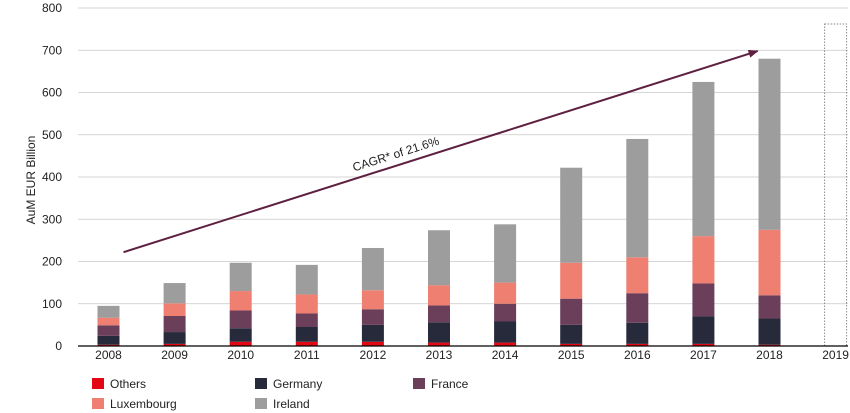  What do you see at coordinates (174, 324) in the screenshot?
I see `bar-segment-france-2009` at bounding box center [174, 324].